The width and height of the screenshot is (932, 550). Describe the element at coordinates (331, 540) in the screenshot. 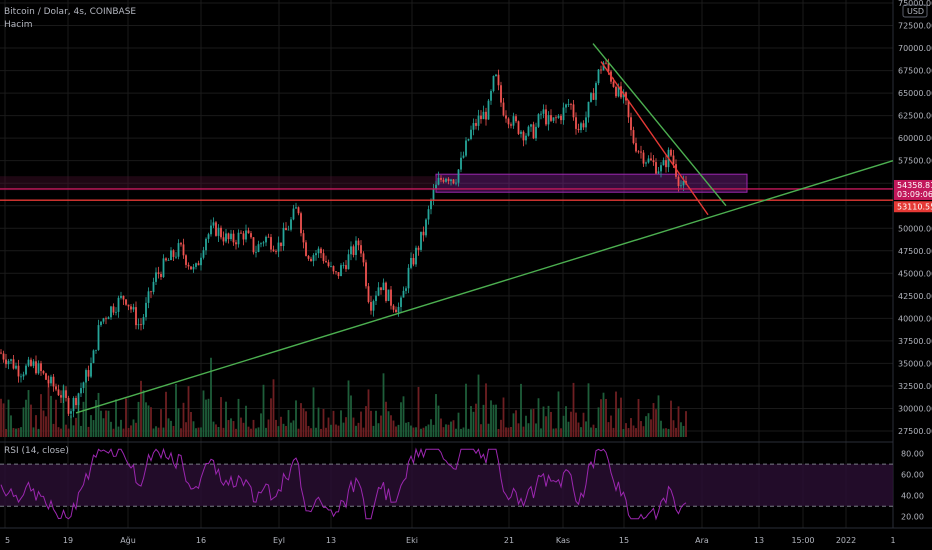

I see `time-tick-label: 13` at that location.